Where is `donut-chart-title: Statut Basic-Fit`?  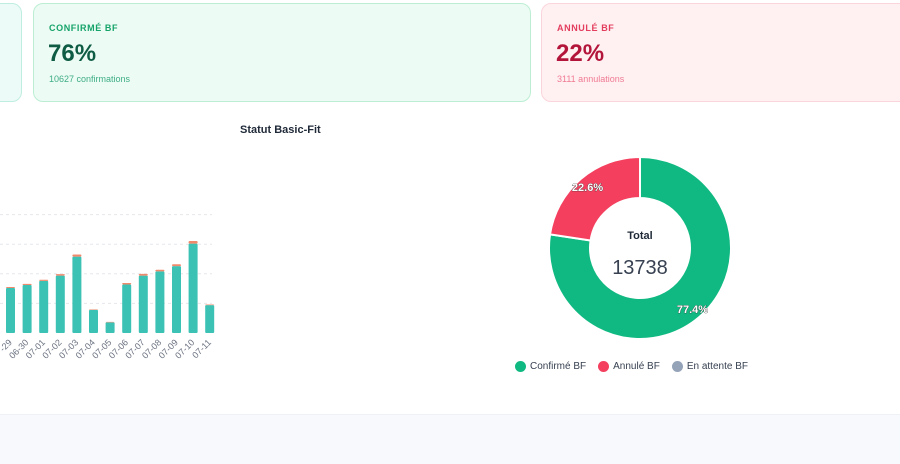
donut-chart-title: Statut Basic-Fit is located at coordinates (280, 130).